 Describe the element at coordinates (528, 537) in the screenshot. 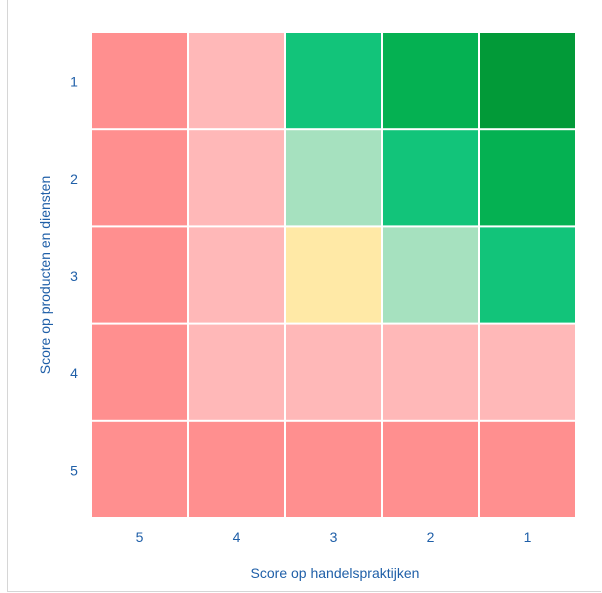

I see `x-tick-label: 1` at that location.